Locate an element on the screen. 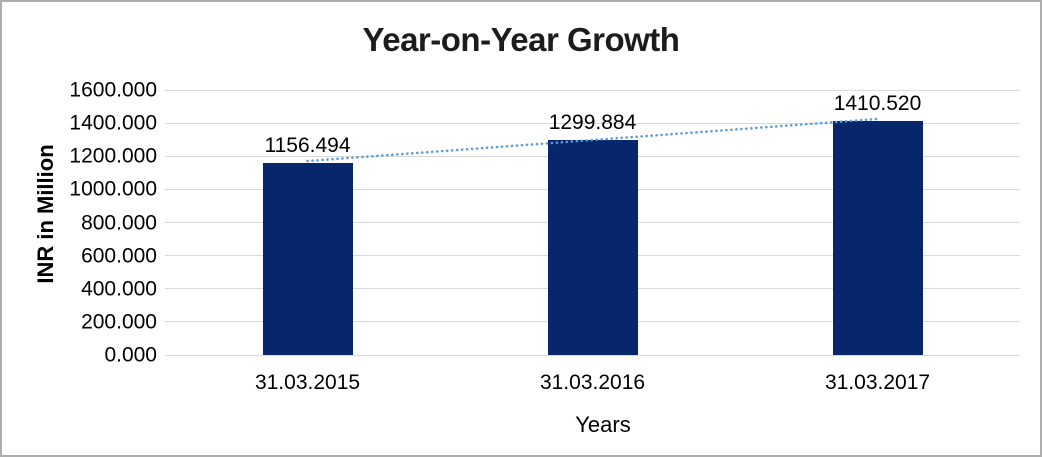 This screenshot has width=1042, height=457. y-tick-label: 1400.000 is located at coordinates (113, 123).